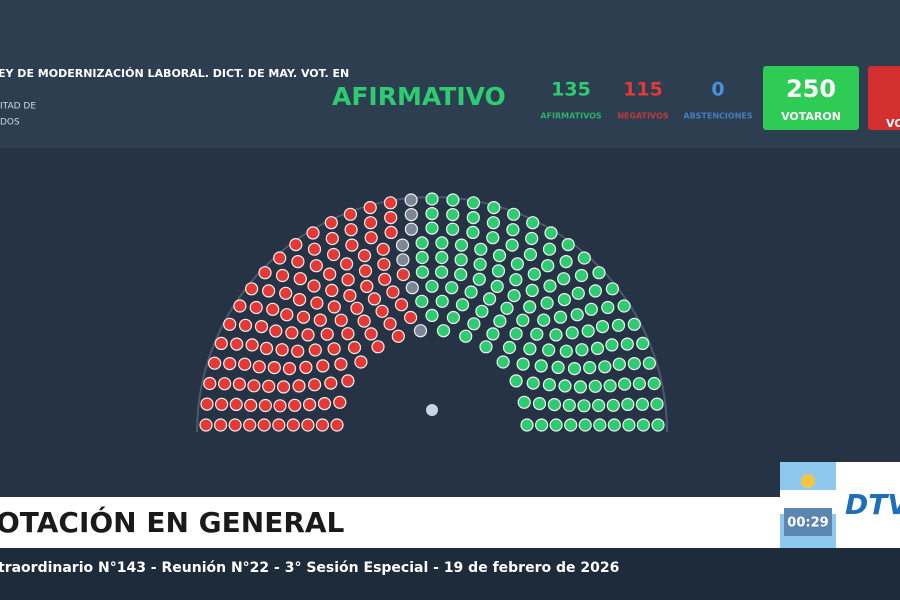 The image size is (900, 600). Describe the element at coordinates (18, 107) in the screenshot. I see `chamber-line: ITAD DE` at that location.